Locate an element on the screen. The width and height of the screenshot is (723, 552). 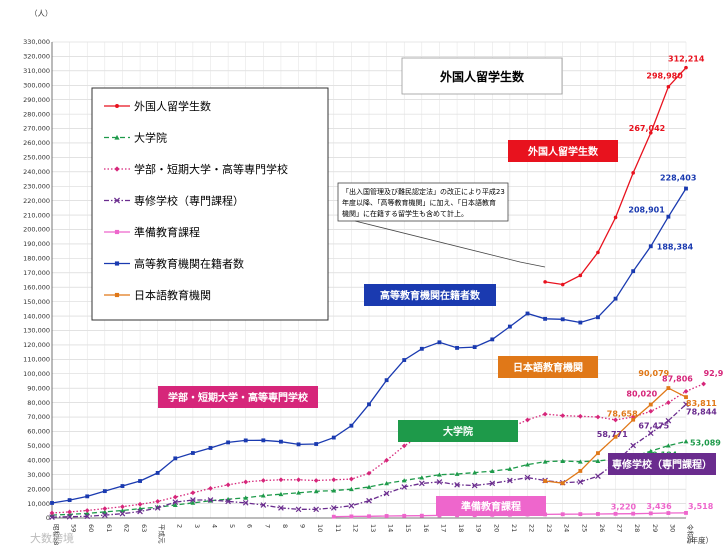
callout-japanese-language-label: 日本語教育機関 is located at coordinates (548, 367).